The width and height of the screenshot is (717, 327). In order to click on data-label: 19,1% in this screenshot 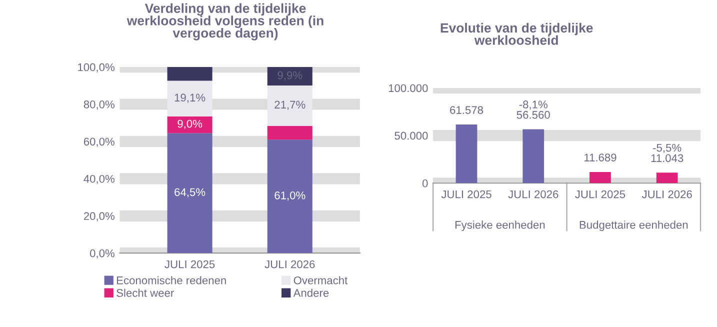, I will do `click(190, 98)`.